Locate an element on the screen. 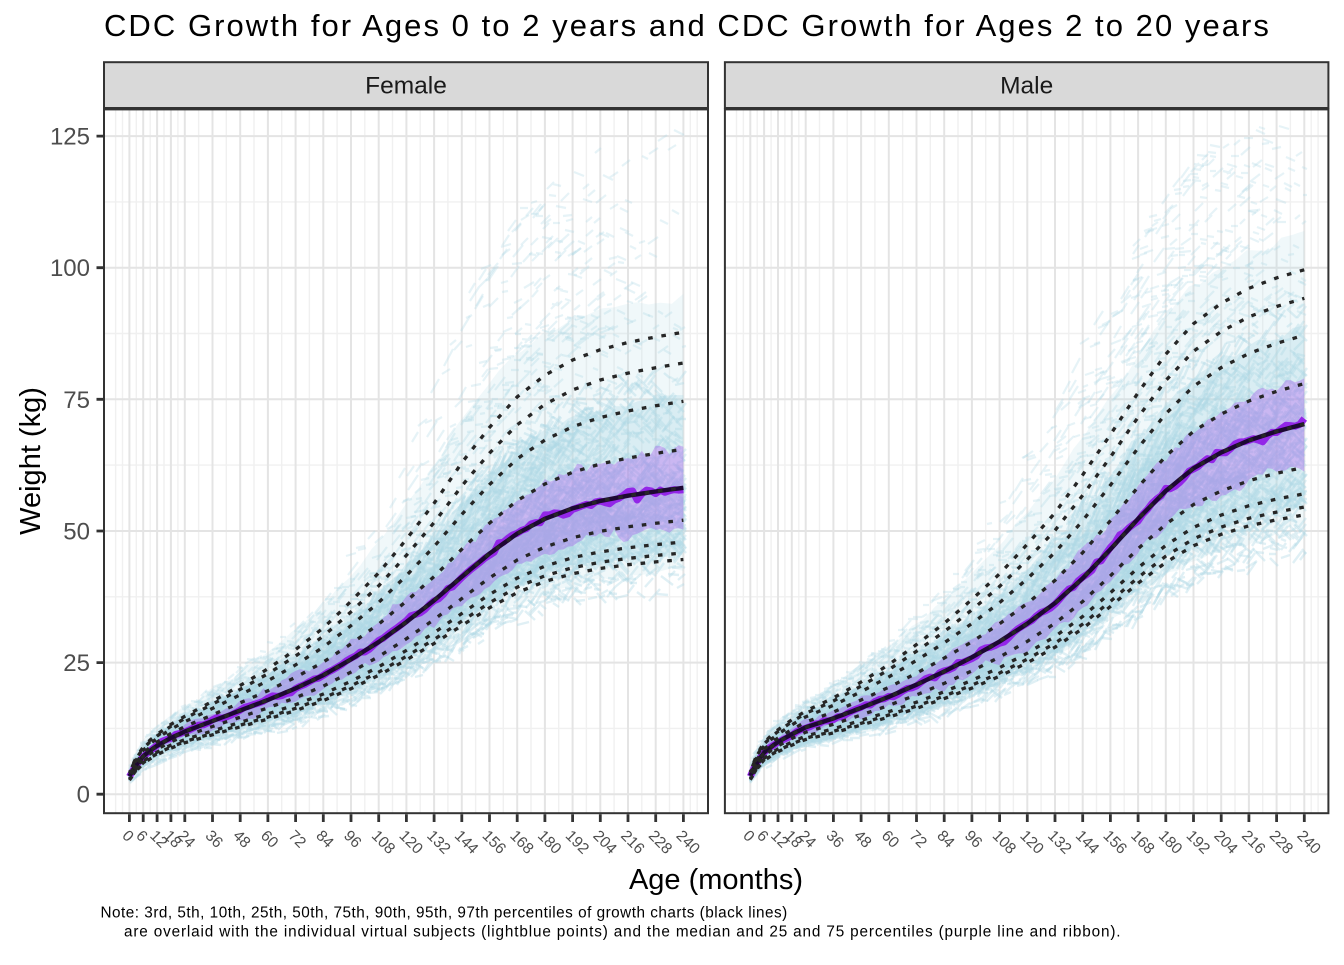 The width and height of the screenshot is (1344, 965). svg-text: 0 is located at coordinates (83, 795).